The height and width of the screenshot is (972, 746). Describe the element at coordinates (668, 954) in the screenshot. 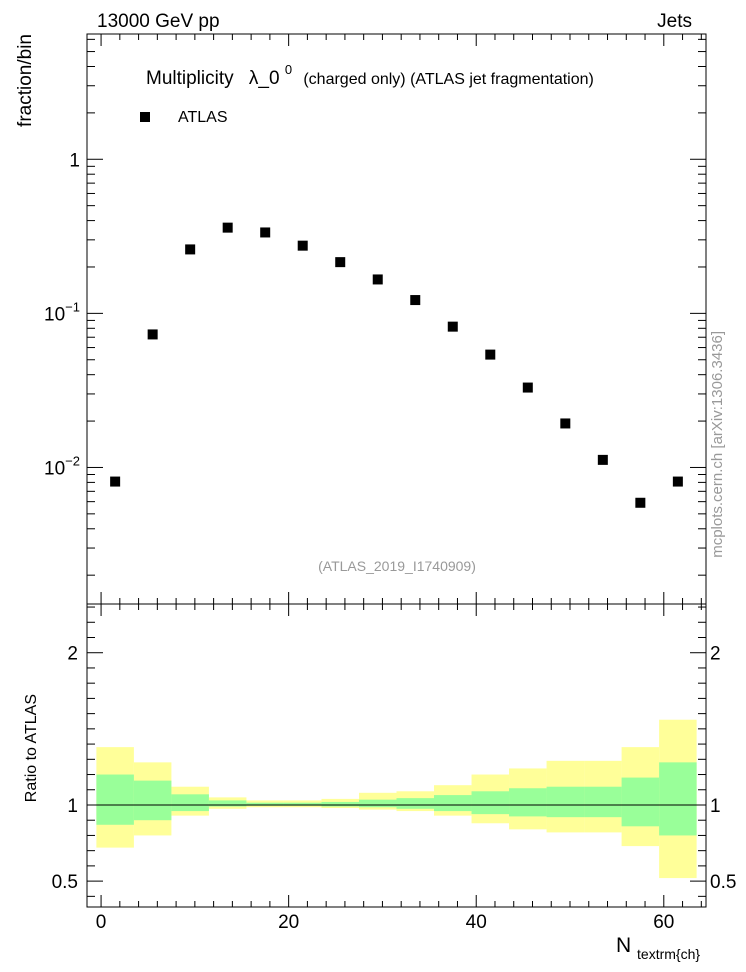

I see `x-axis-label-subscript: textrm{ch}` at that location.